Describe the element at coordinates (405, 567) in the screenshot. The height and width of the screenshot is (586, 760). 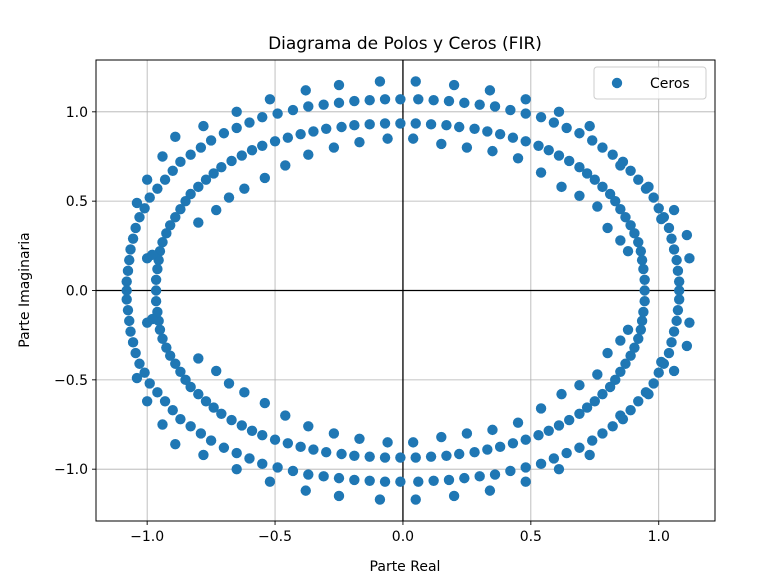
I see `x-axis-title: Parte Real` at that location.